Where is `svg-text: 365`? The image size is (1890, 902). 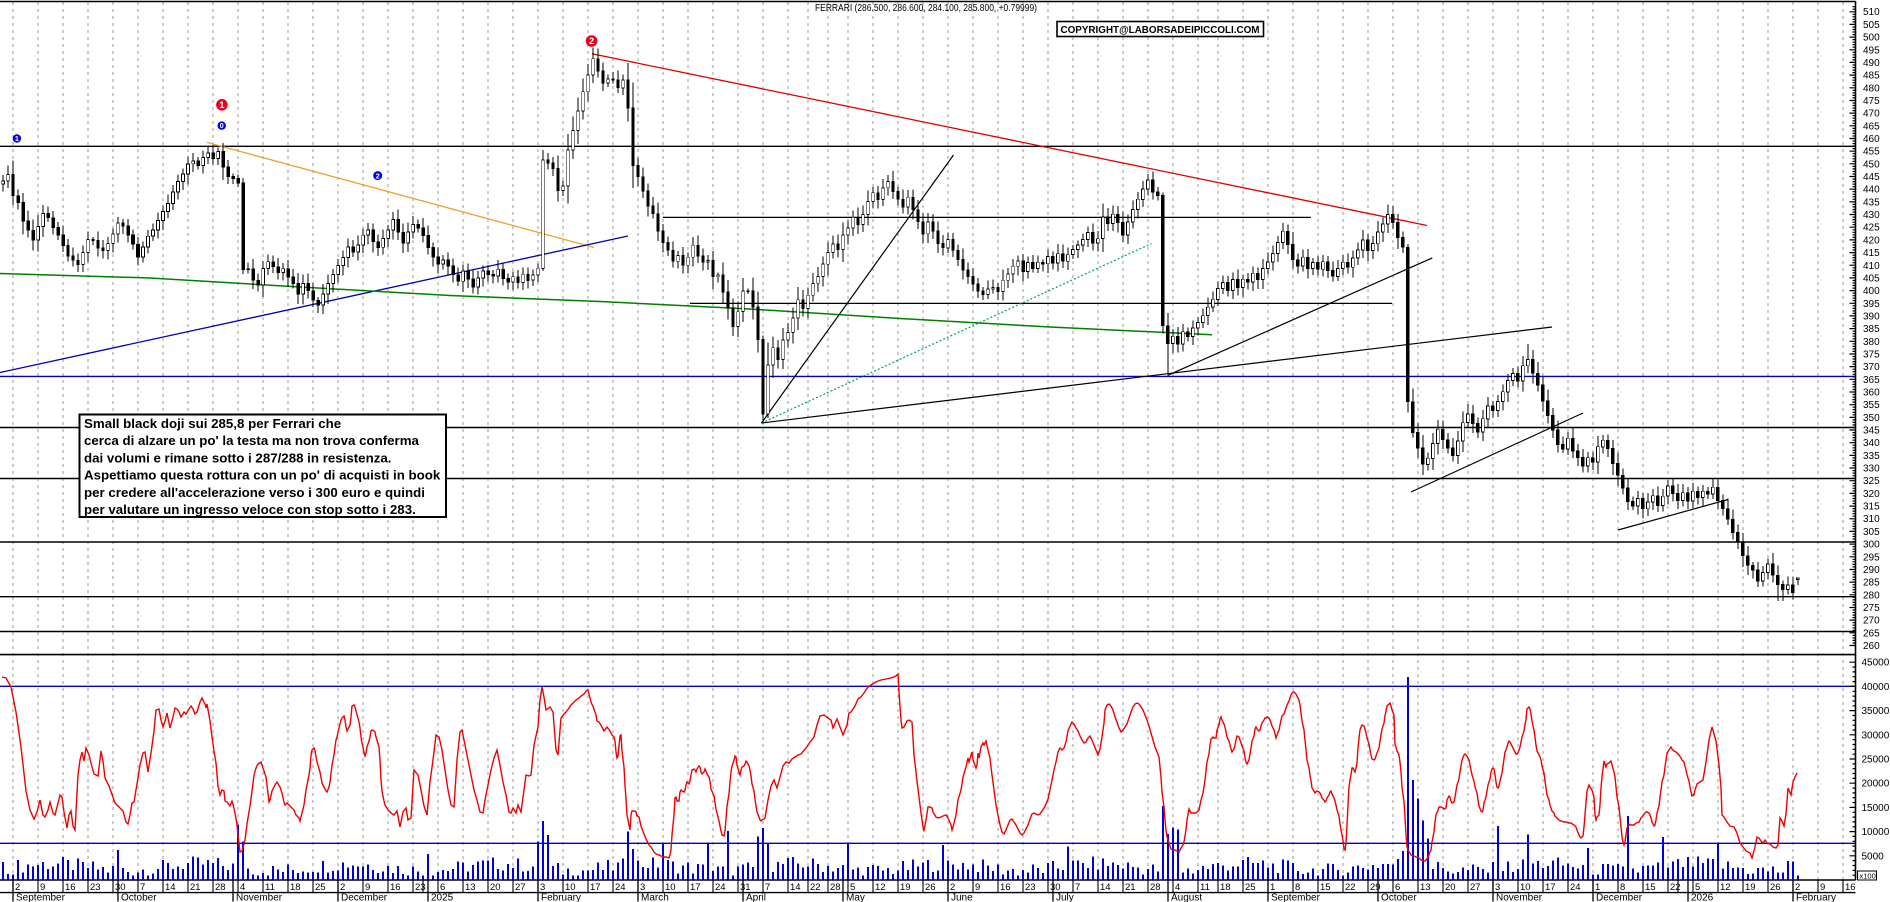
svg-text: 365 is located at coordinates (1871, 380).